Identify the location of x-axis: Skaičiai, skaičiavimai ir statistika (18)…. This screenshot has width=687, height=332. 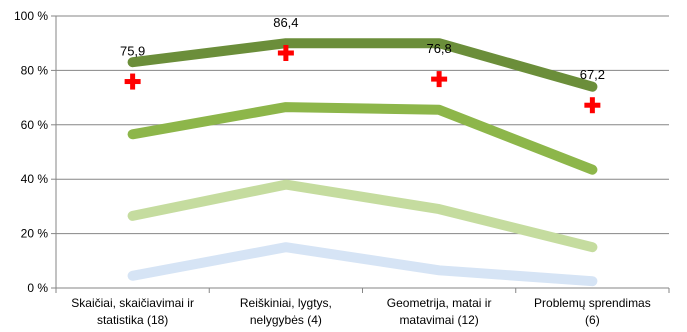
(362, 307).